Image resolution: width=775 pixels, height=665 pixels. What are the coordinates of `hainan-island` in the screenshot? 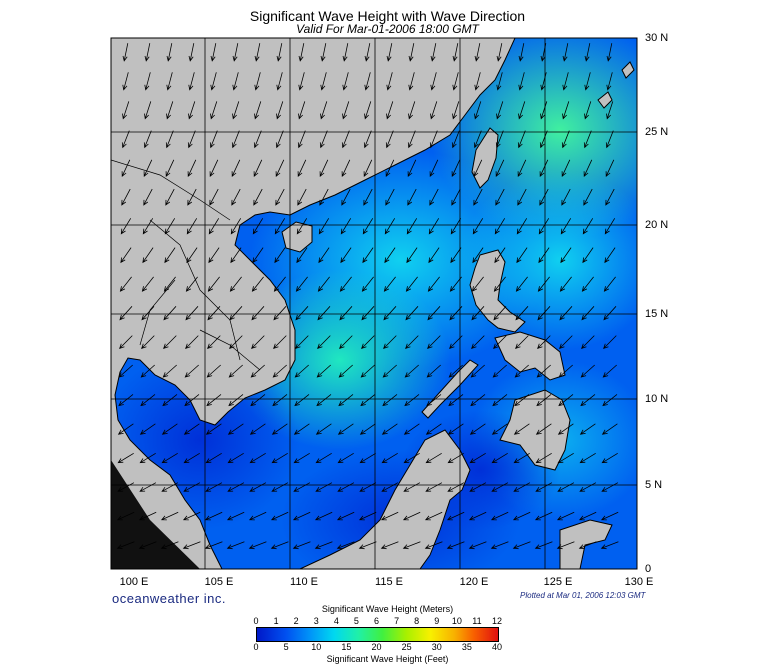 It's located at (297, 237).